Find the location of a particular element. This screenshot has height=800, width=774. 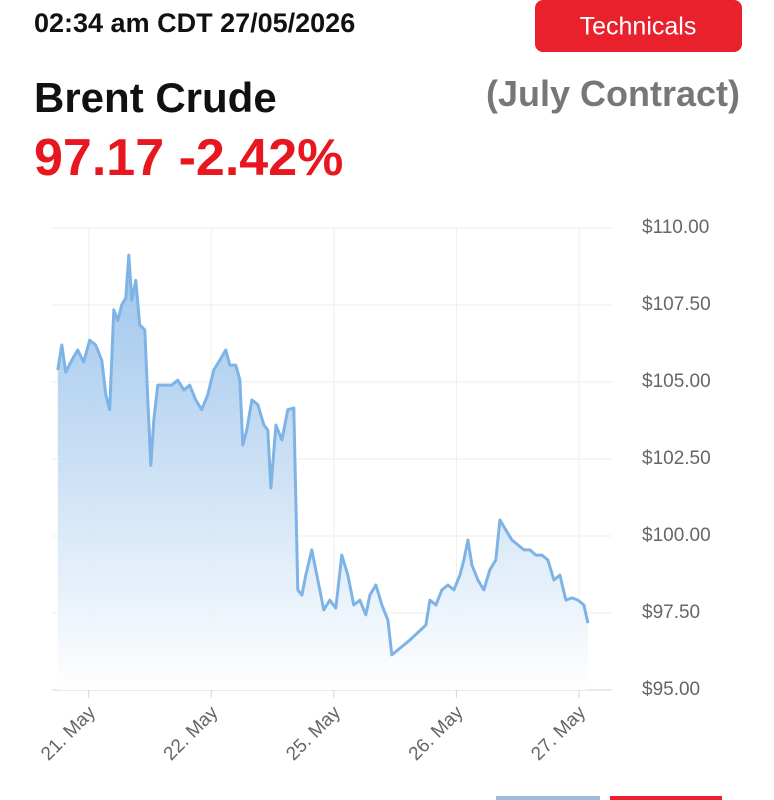

y-tick-label: $95.00 is located at coordinates (671, 689).